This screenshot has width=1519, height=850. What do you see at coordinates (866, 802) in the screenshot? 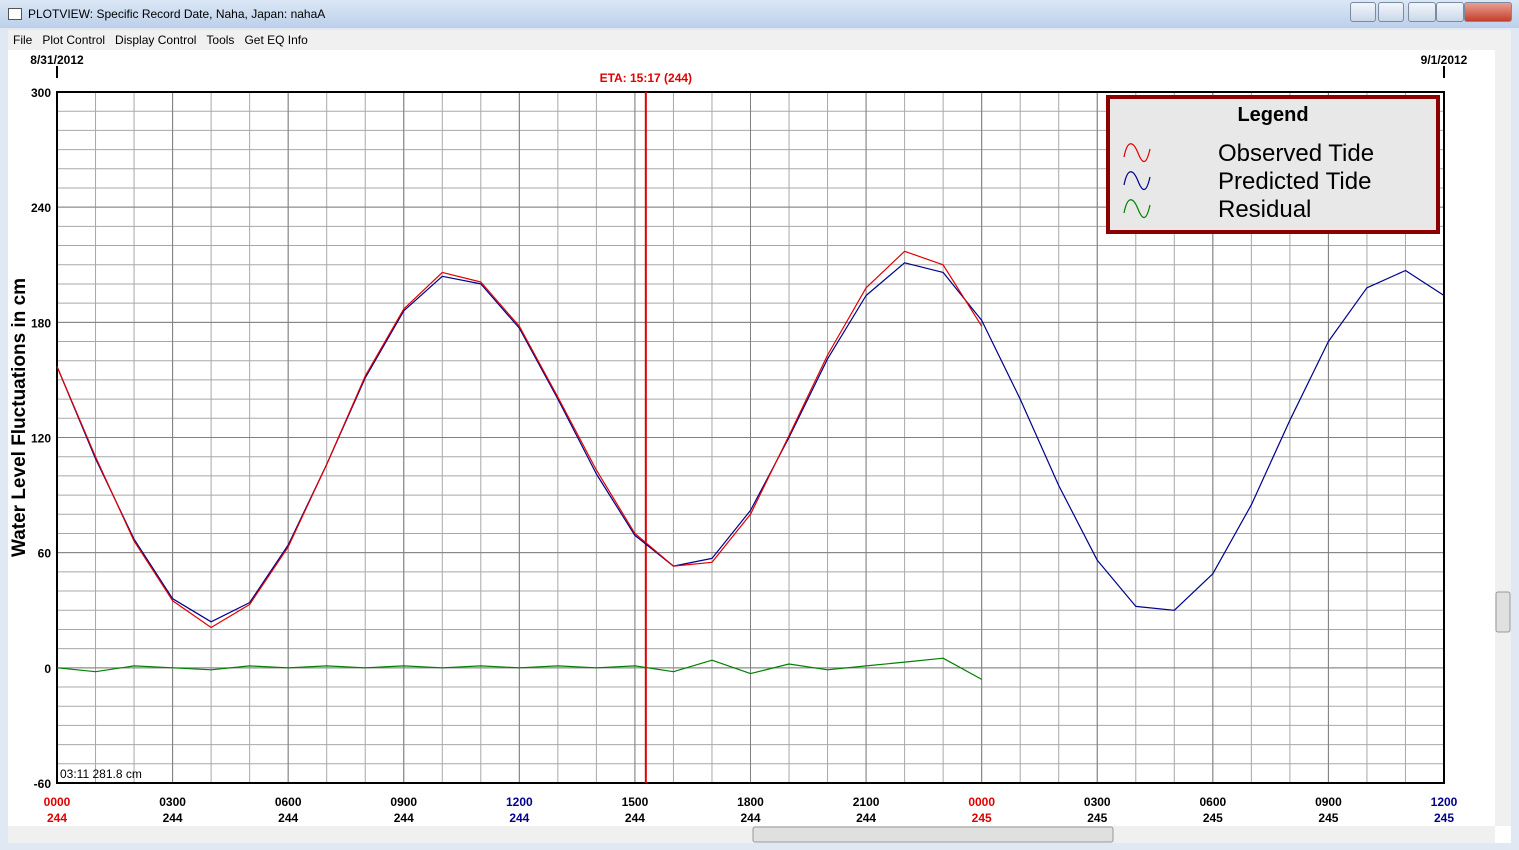
I see `x-tick-label: 2100` at bounding box center [866, 802].